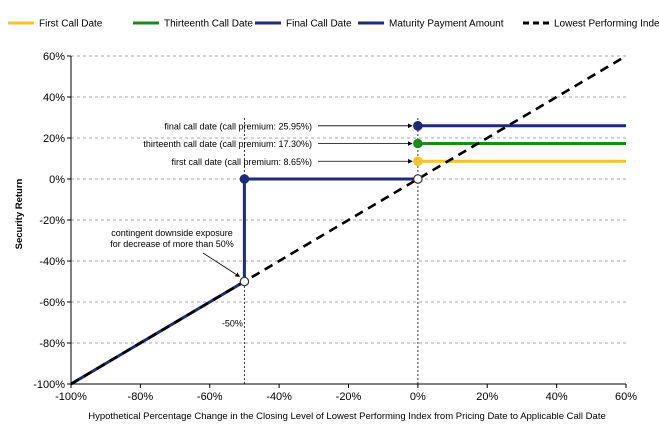  Describe the element at coordinates (71, 397) in the screenshot. I see `x-tick-label: -100%` at that location.